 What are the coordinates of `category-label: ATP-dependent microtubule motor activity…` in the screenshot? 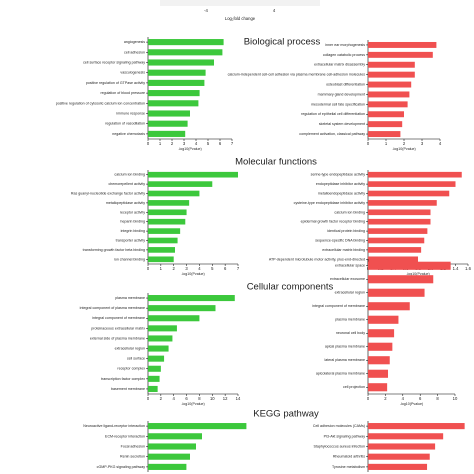 It's located at (317, 259).